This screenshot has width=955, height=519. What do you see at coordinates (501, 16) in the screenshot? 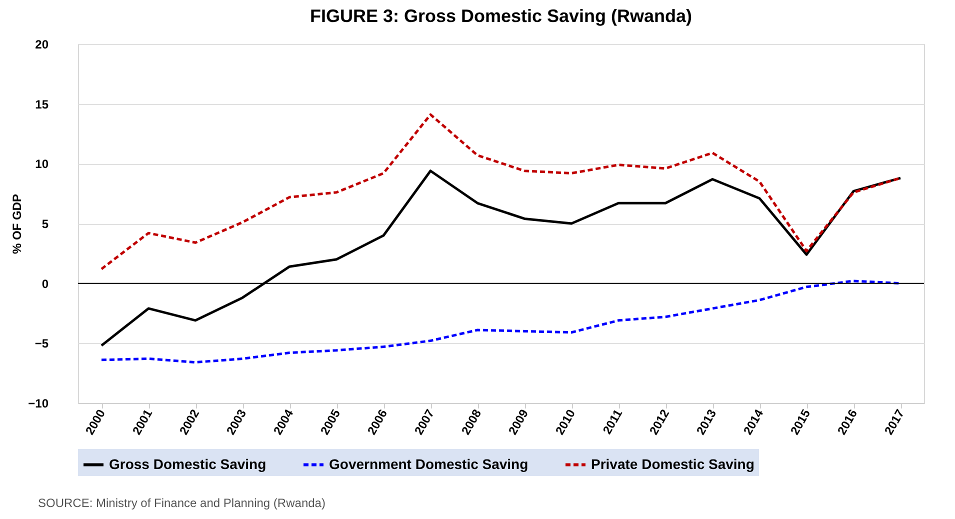
I see `chart-title: FIGURE 3: Gross Domestic Saving (Rwanda)` at bounding box center [501, 16].